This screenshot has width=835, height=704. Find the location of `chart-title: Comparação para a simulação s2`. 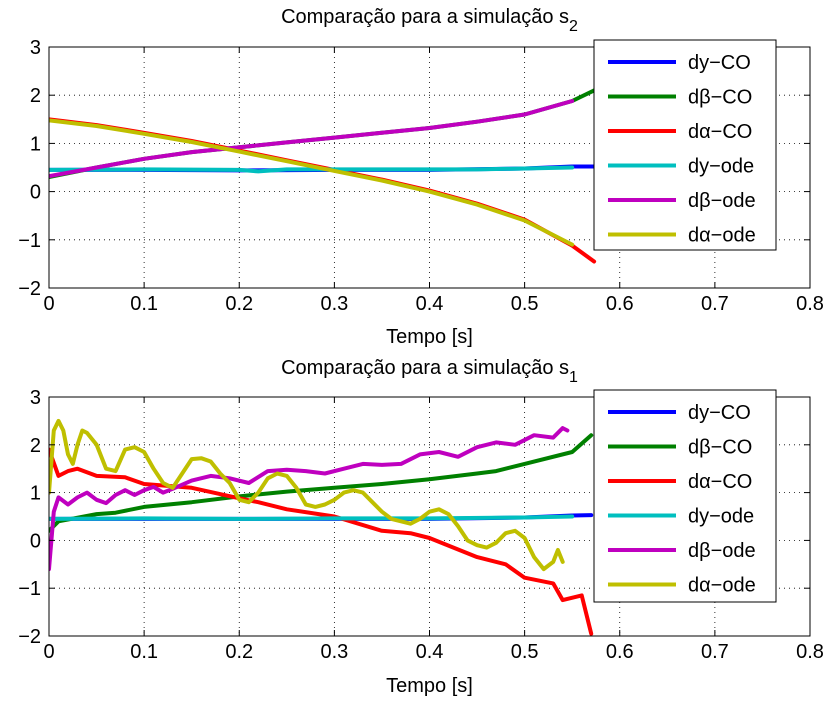

chart-title: Comparação para a simulação s2 is located at coordinates (429, 20).